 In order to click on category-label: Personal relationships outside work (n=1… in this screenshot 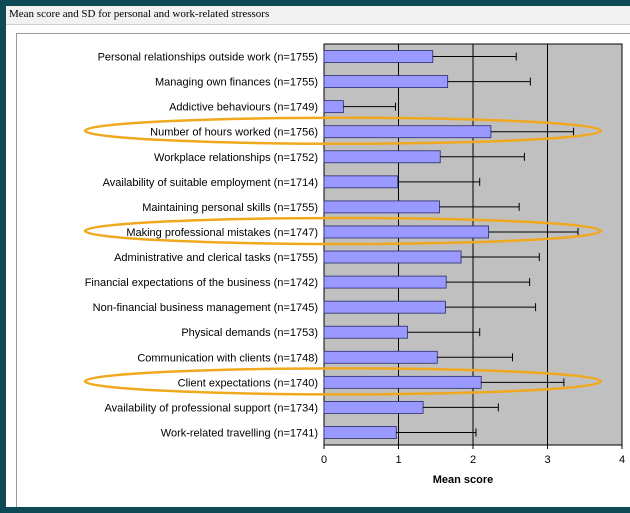, I will do `click(208, 58)`.